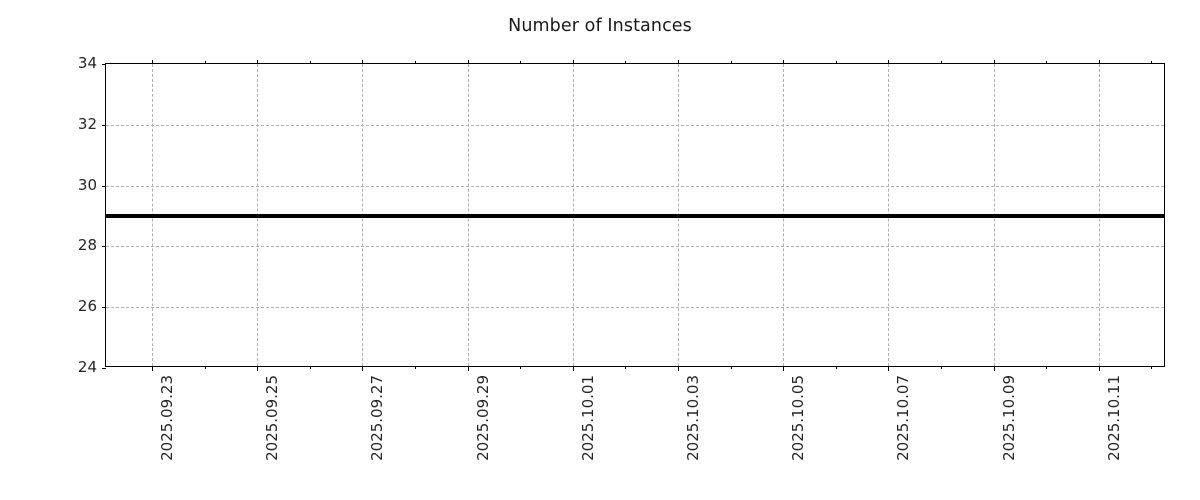 This screenshot has width=1200, height=500. I want to click on y-axis-tick-label: 34, so click(87, 63).